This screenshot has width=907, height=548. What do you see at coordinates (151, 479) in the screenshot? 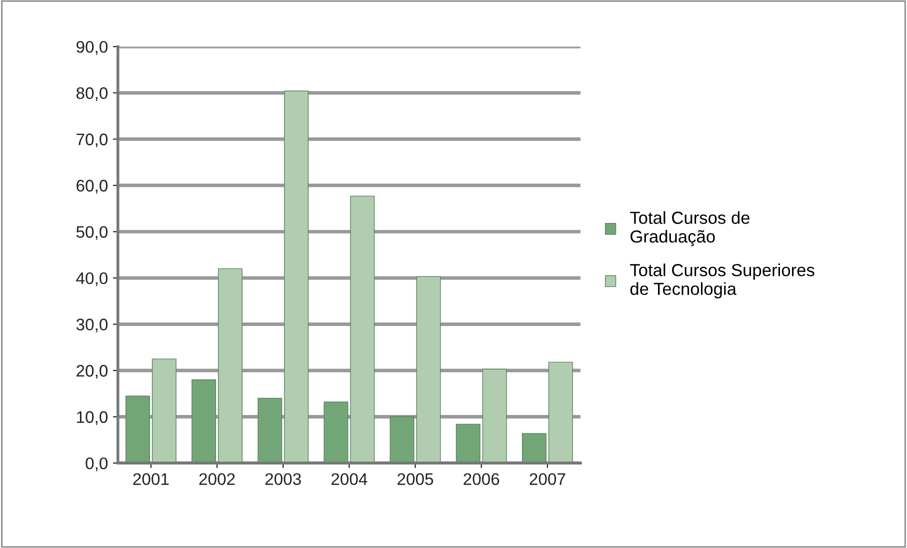
I see `x-tick-label: 2001` at bounding box center [151, 479].